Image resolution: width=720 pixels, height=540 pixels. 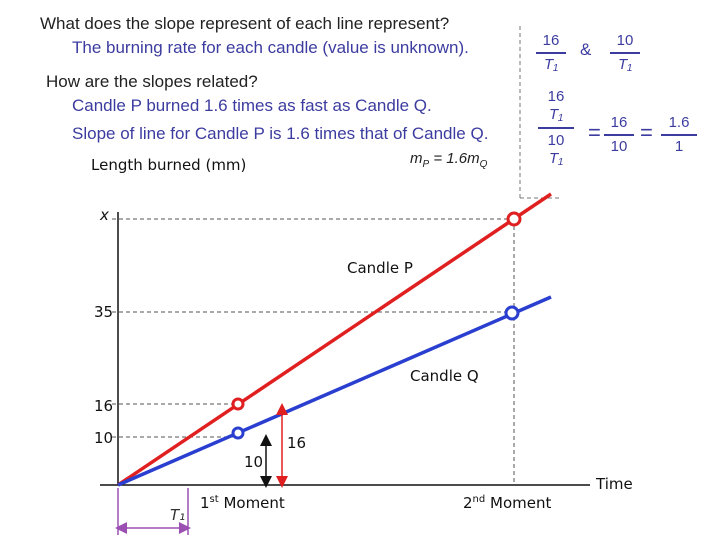 What do you see at coordinates (380, 268) in the screenshot?
I see `candle-p-label: Candle P` at bounding box center [380, 268].